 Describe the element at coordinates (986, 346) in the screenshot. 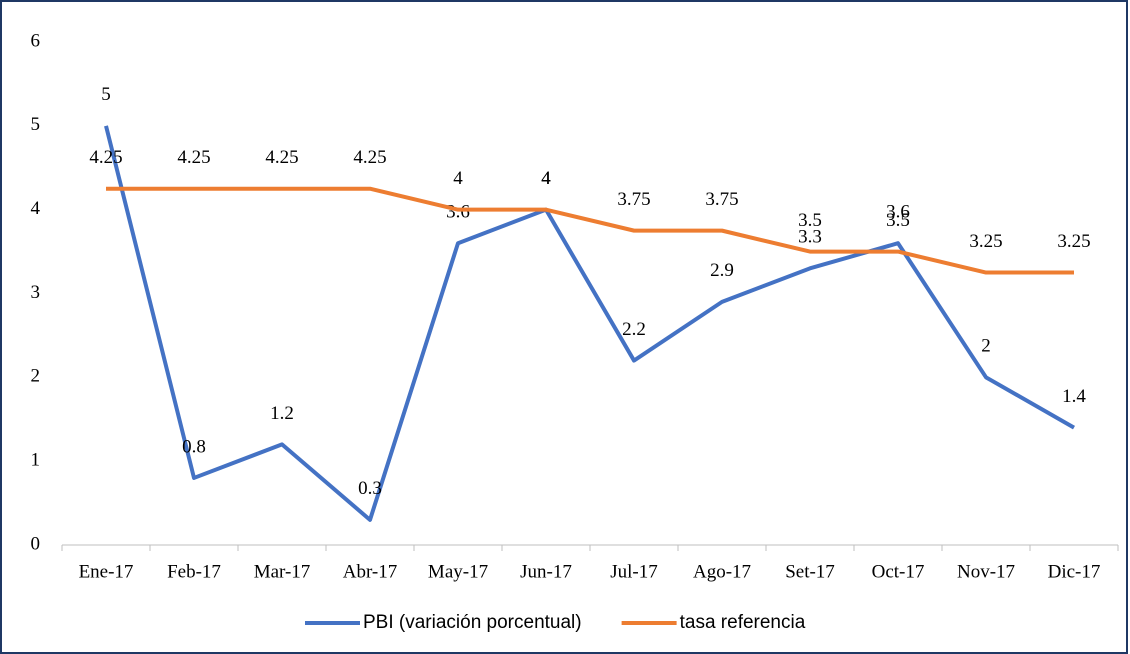

I see `data-label: 2` at that location.